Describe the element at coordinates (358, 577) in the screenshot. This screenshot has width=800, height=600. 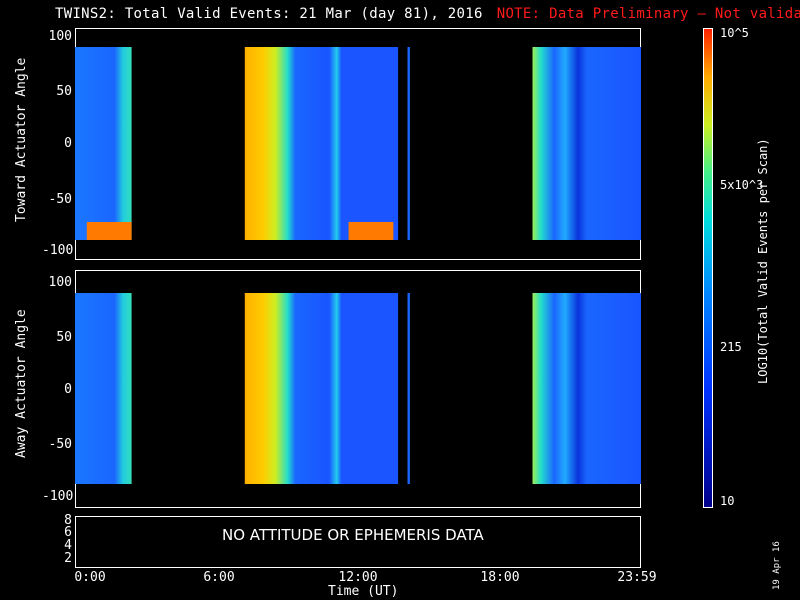
I see `xtick: 12:00` at that location.